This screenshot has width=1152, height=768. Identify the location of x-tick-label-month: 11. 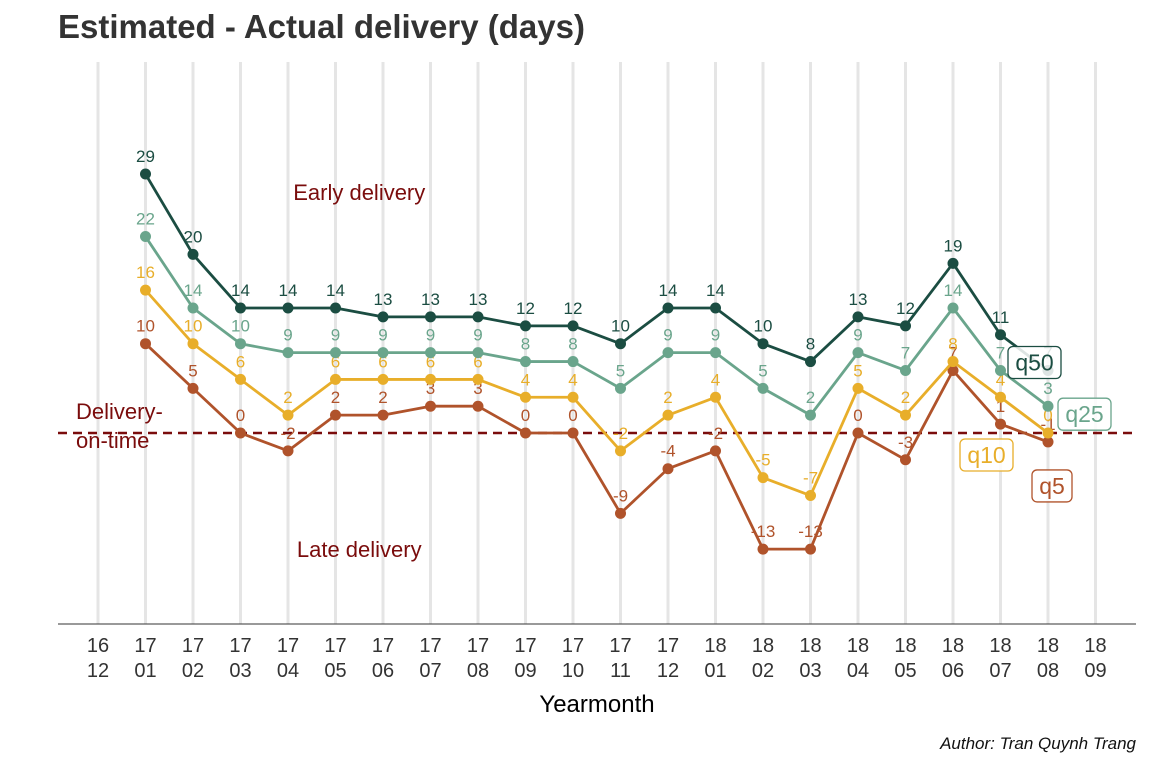
(620, 671).